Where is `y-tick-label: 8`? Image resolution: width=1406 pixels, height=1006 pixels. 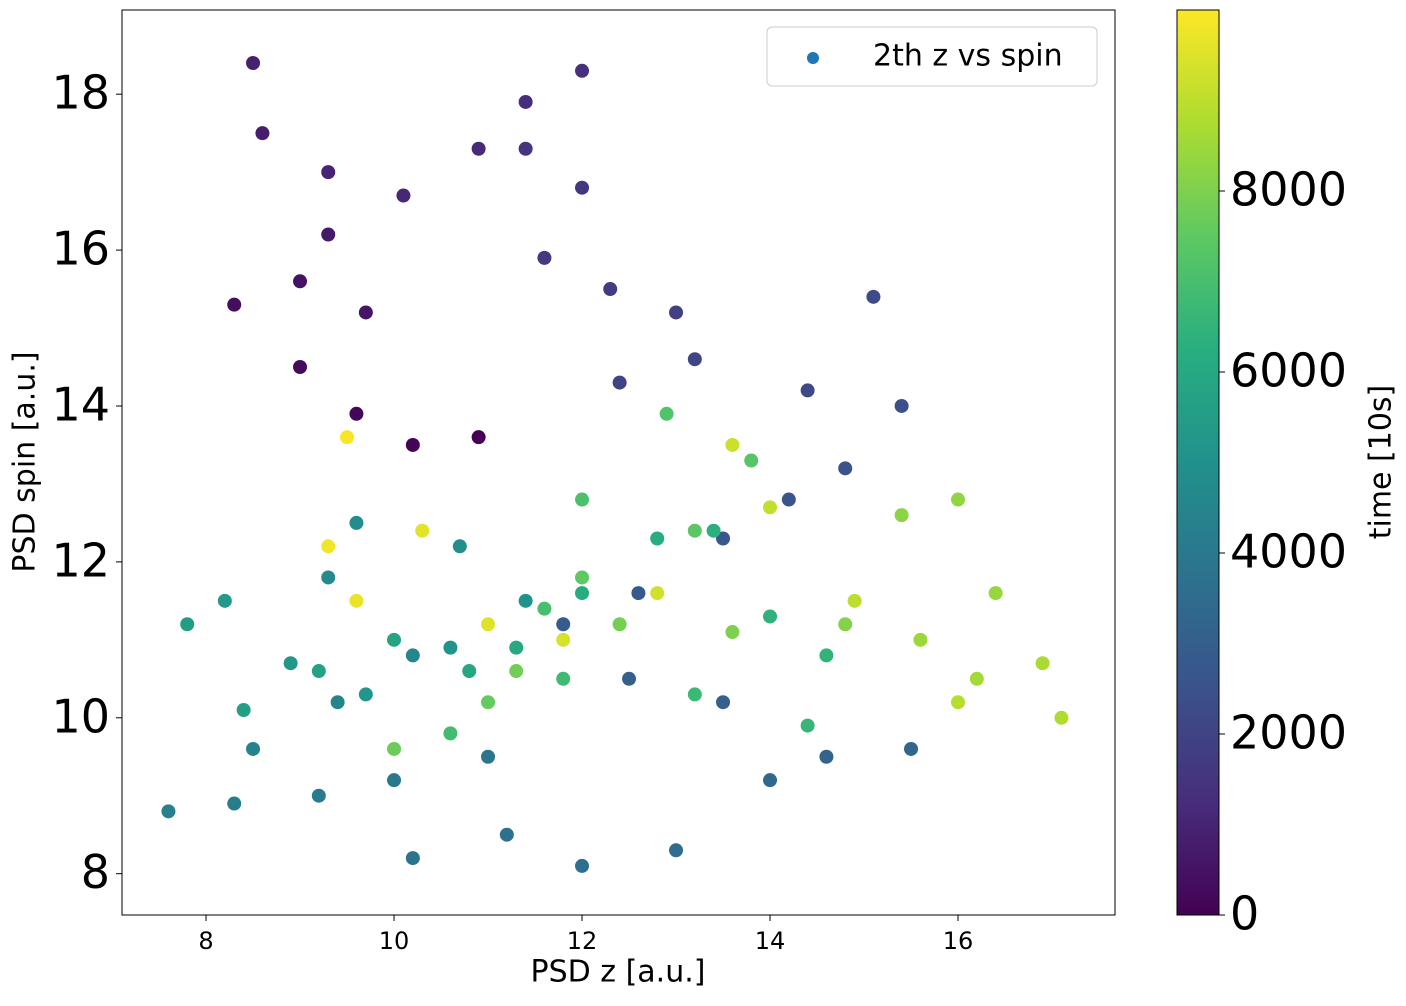
y-tick-label: 8 is located at coordinates (95, 872).